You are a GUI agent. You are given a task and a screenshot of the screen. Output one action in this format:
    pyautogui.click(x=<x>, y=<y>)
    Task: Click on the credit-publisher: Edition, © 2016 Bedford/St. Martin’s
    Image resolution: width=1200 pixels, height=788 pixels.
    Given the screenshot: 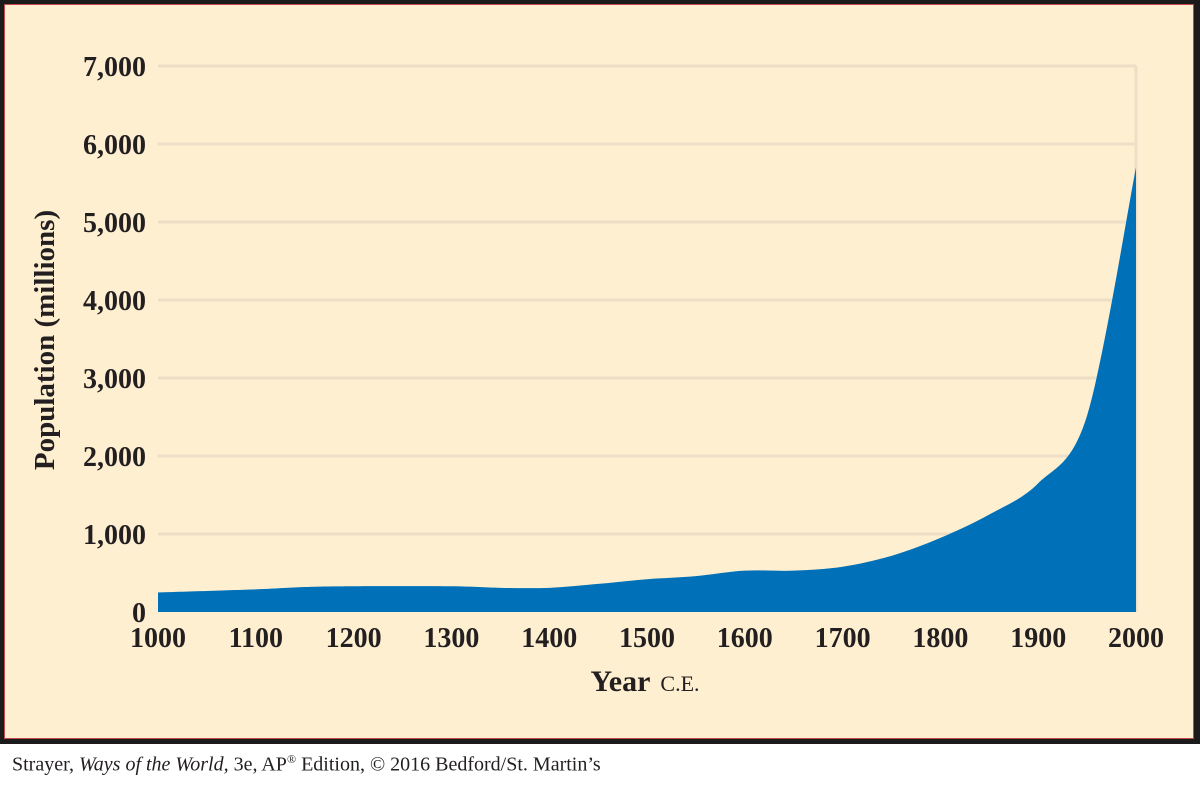 What is the action you would take?
    pyautogui.click(x=451, y=764)
    